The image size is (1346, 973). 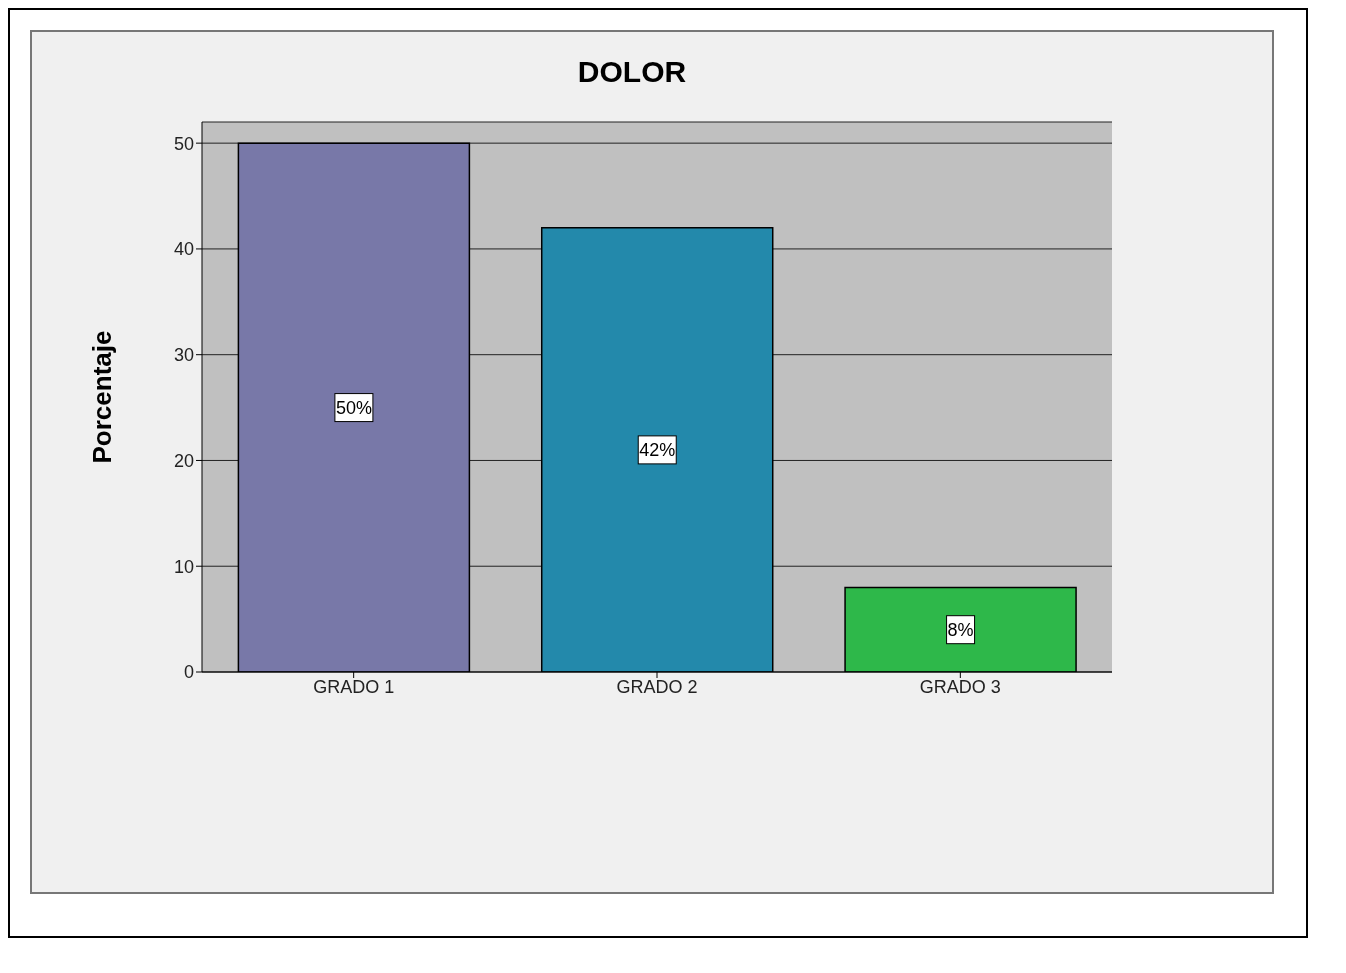 I want to click on x-tick-label: GRADO 2, so click(x=657, y=686).